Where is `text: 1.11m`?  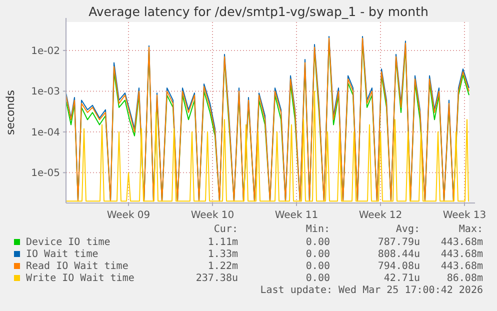 text: 1.11m is located at coordinates (223, 242).